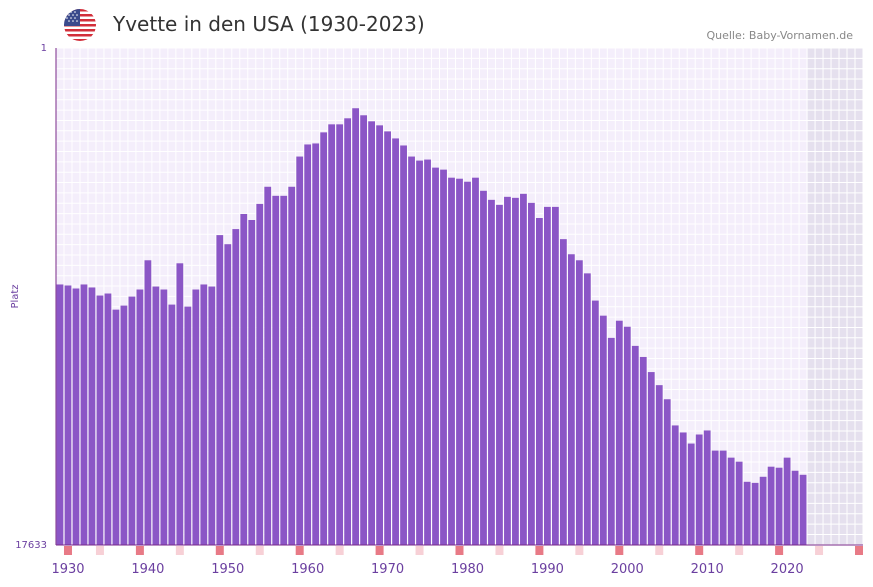 This screenshot has height=587, width=873. What do you see at coordinates (779, 35) in the screenshot?
I see `source-credit: Quelle: Baby-Vornamen.de` at bounding box center [779, 35].